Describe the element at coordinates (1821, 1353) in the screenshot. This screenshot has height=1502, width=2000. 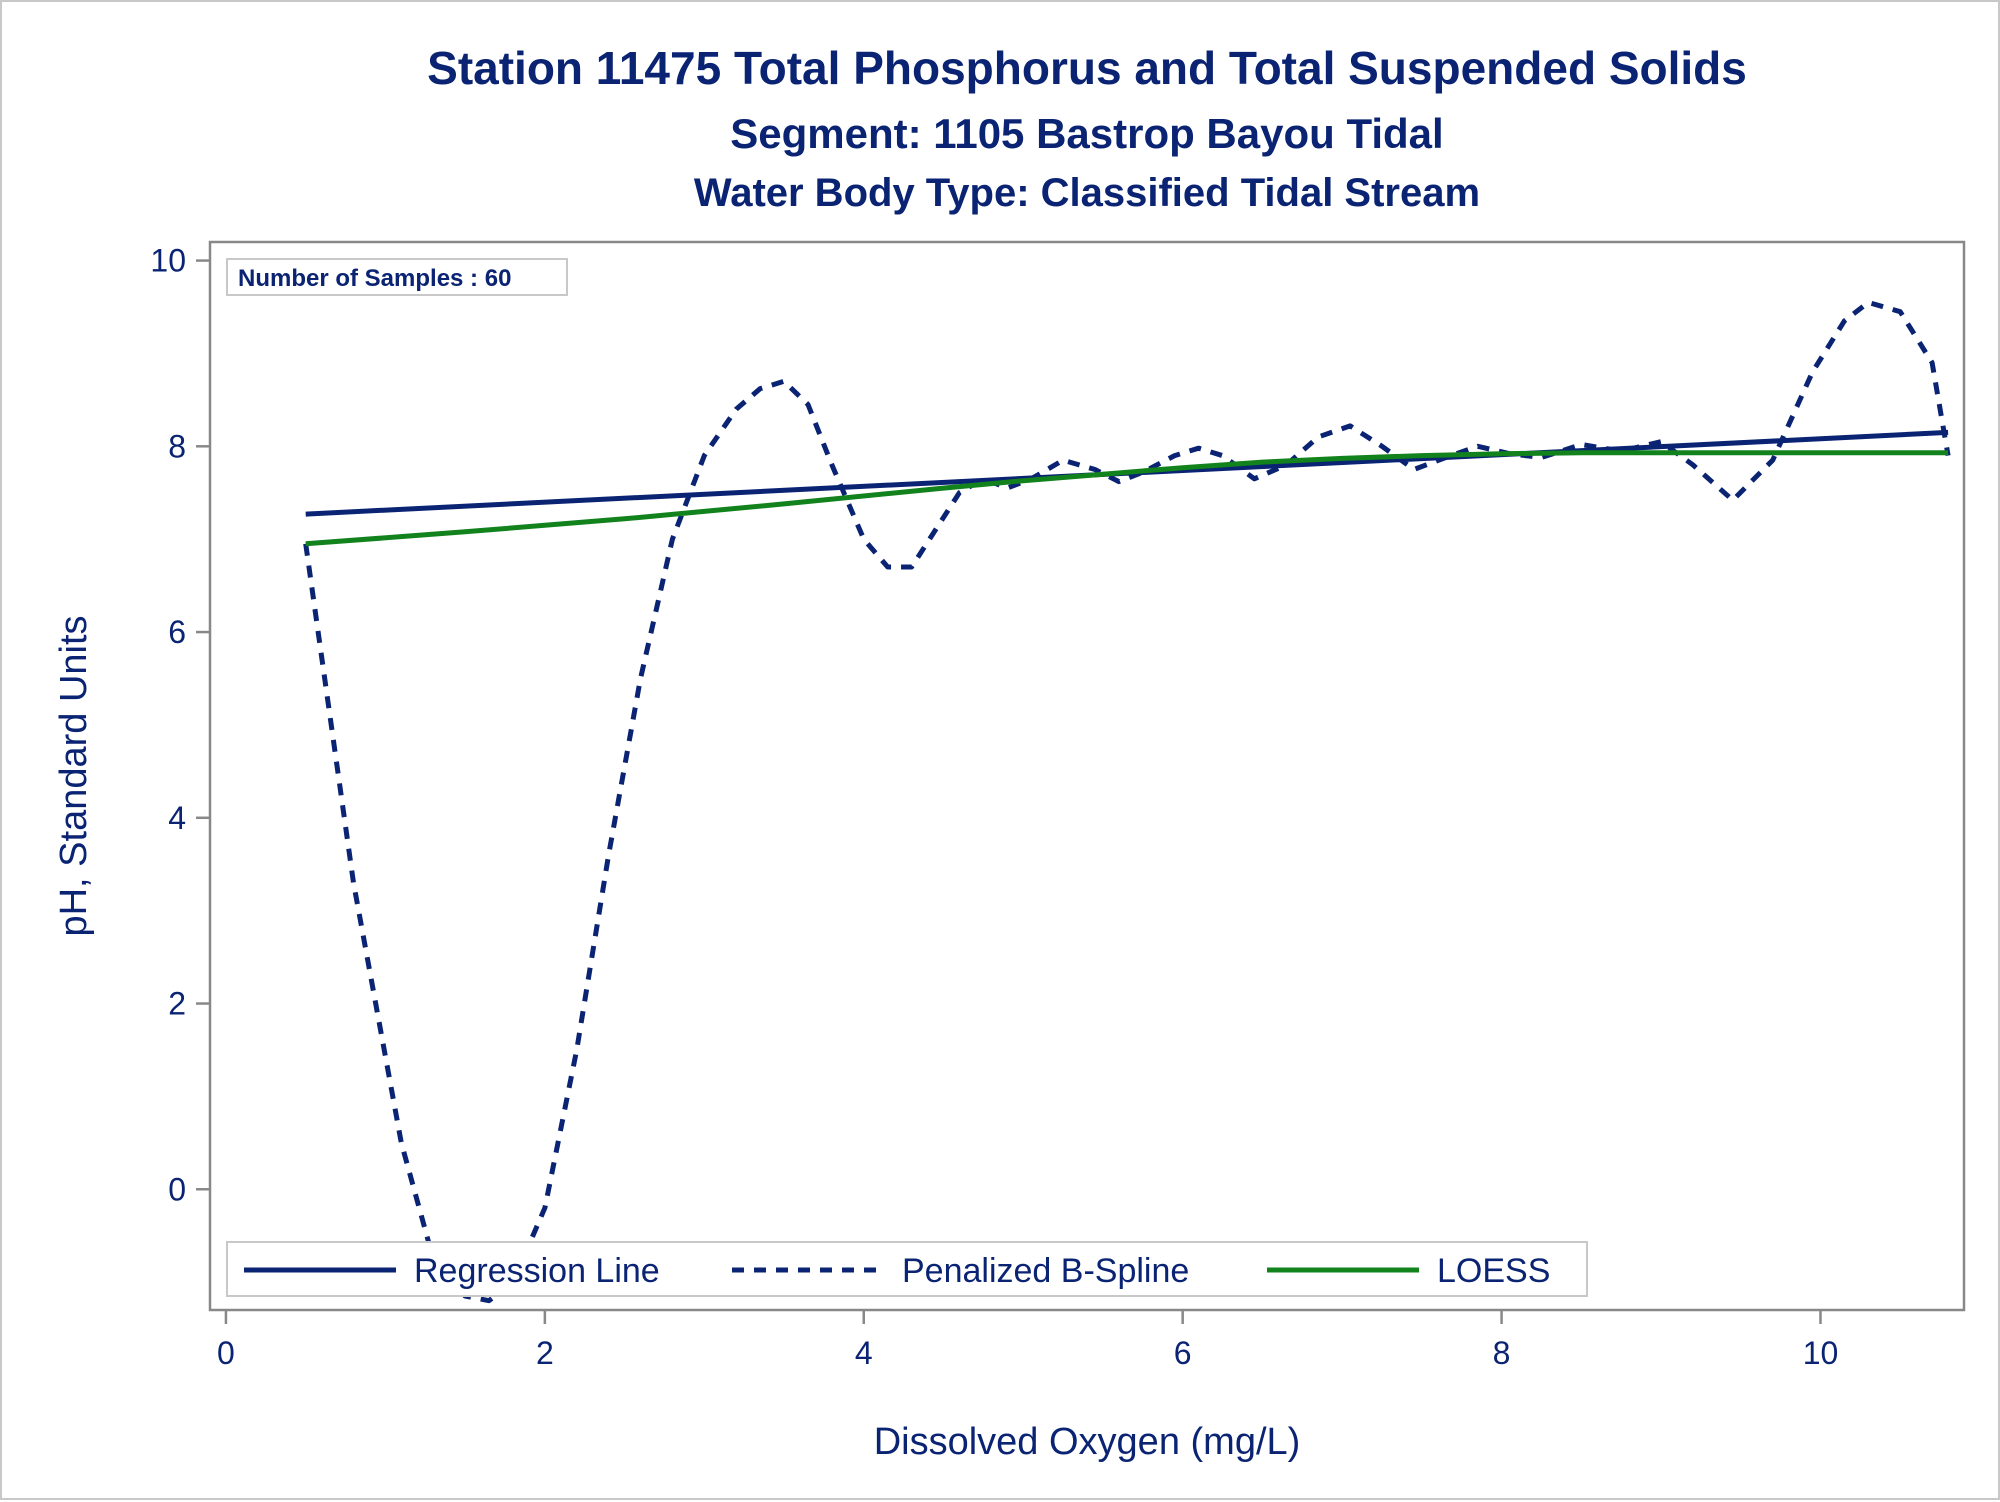
I see `x-tick-label-10: 10` at that location.